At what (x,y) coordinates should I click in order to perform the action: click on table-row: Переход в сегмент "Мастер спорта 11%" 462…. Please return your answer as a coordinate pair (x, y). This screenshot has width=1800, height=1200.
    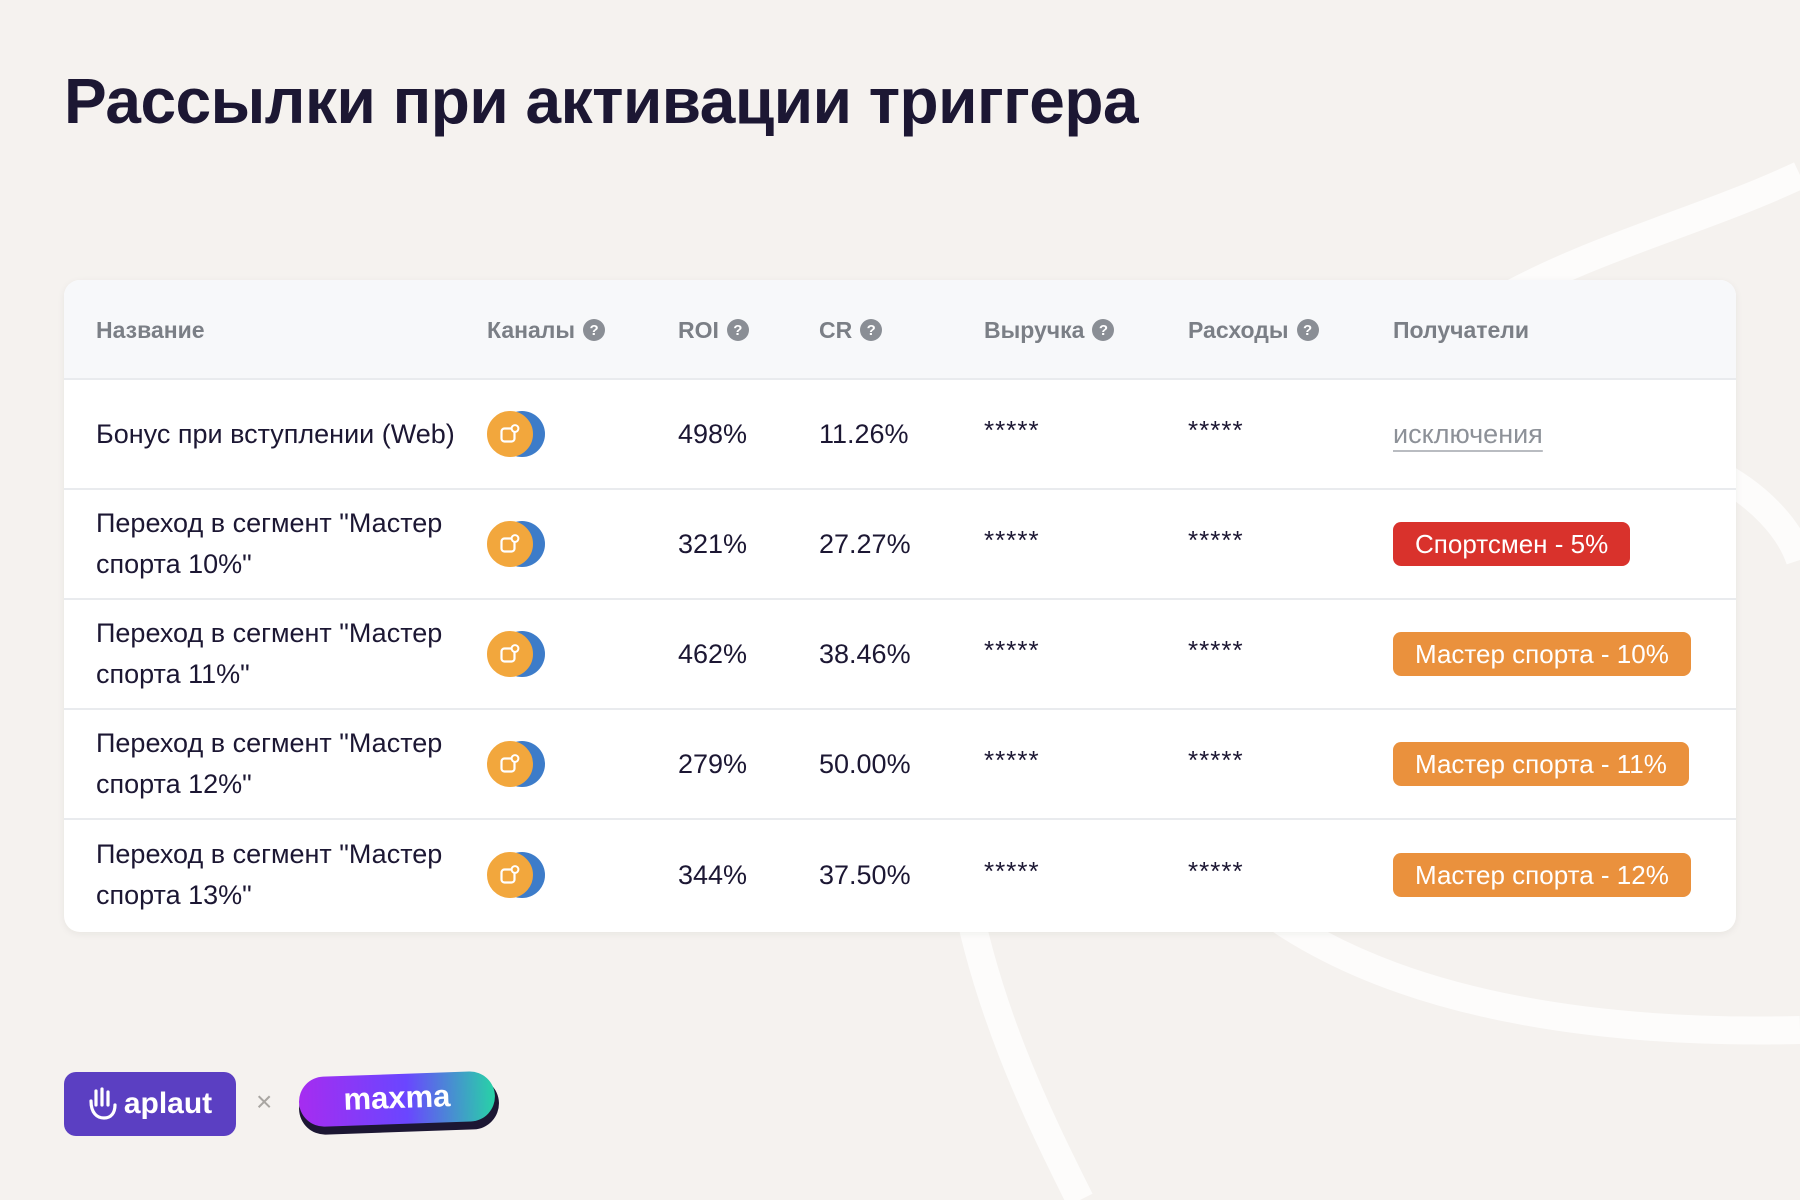
    Looking at the image, I should click on (900, 655).